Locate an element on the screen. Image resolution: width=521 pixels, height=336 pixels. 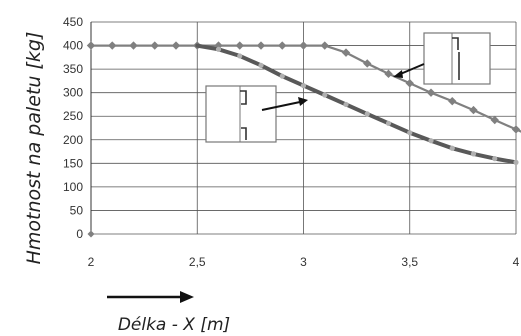
y-tick-label: 0 is located at coordinates (79, 234).